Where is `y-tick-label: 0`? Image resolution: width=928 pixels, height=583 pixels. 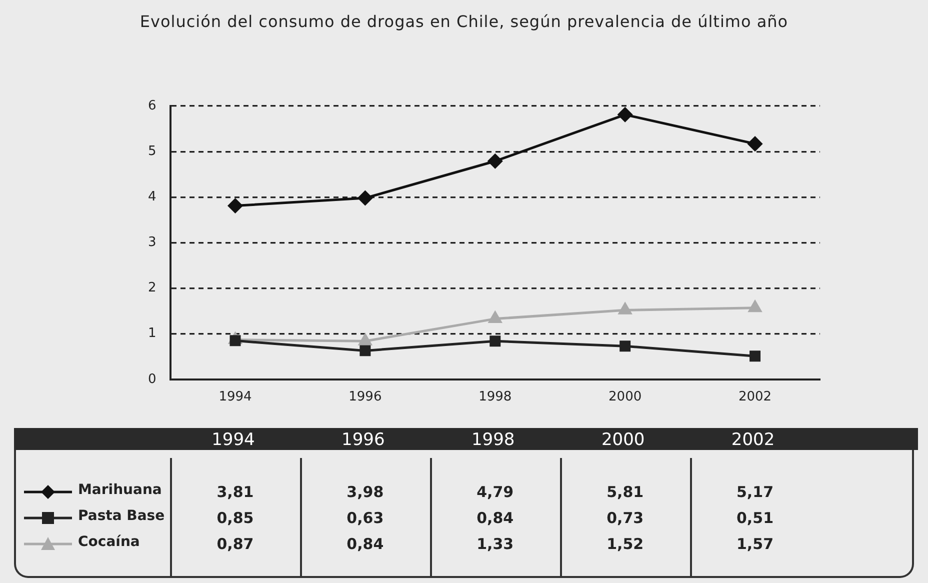
y-tick-label: 0 is located at coordinates (152, 379).